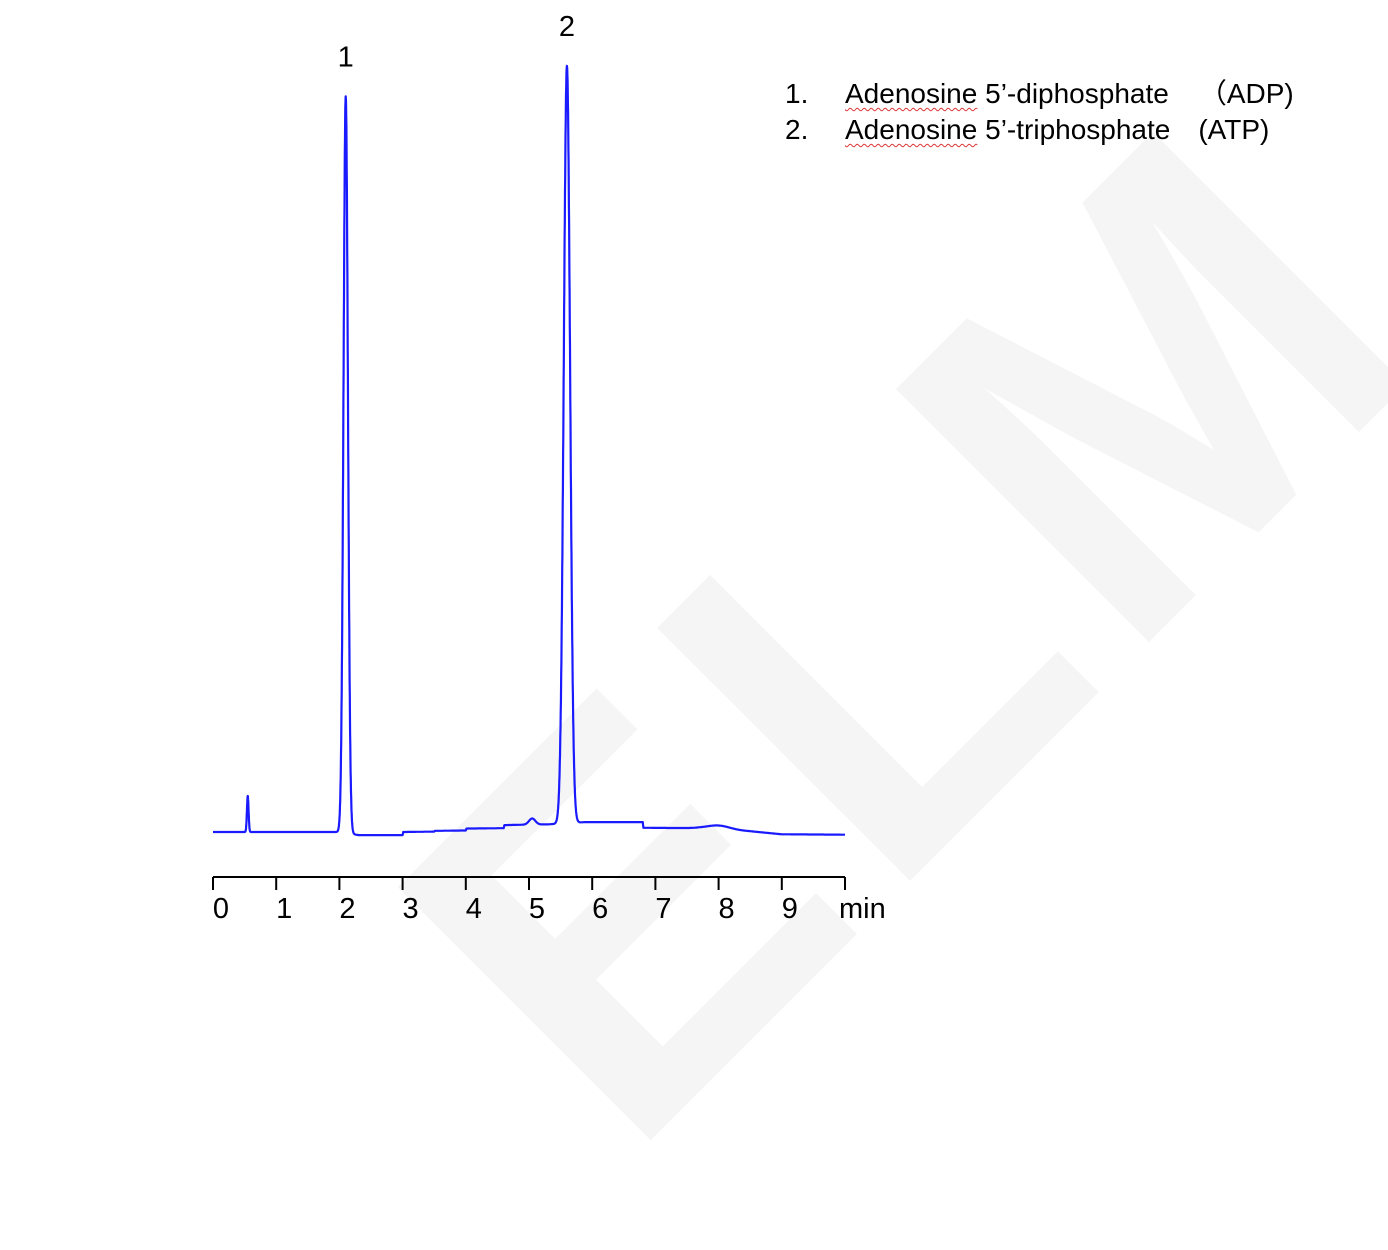  Describe the element at coordinates (411, 909) in the screenshot. I see `x-tick-label: 3` at that location.